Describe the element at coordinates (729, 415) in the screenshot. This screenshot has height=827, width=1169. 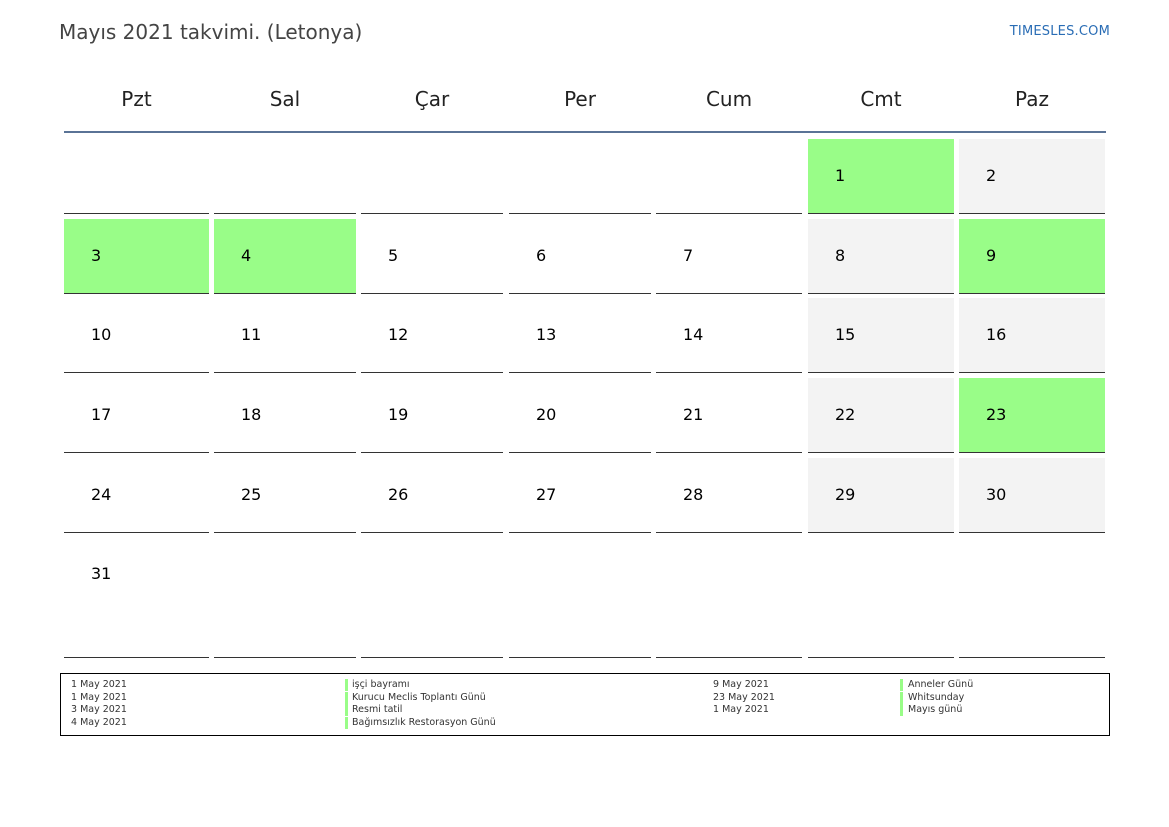
I see `day-cell: 21` at that location.